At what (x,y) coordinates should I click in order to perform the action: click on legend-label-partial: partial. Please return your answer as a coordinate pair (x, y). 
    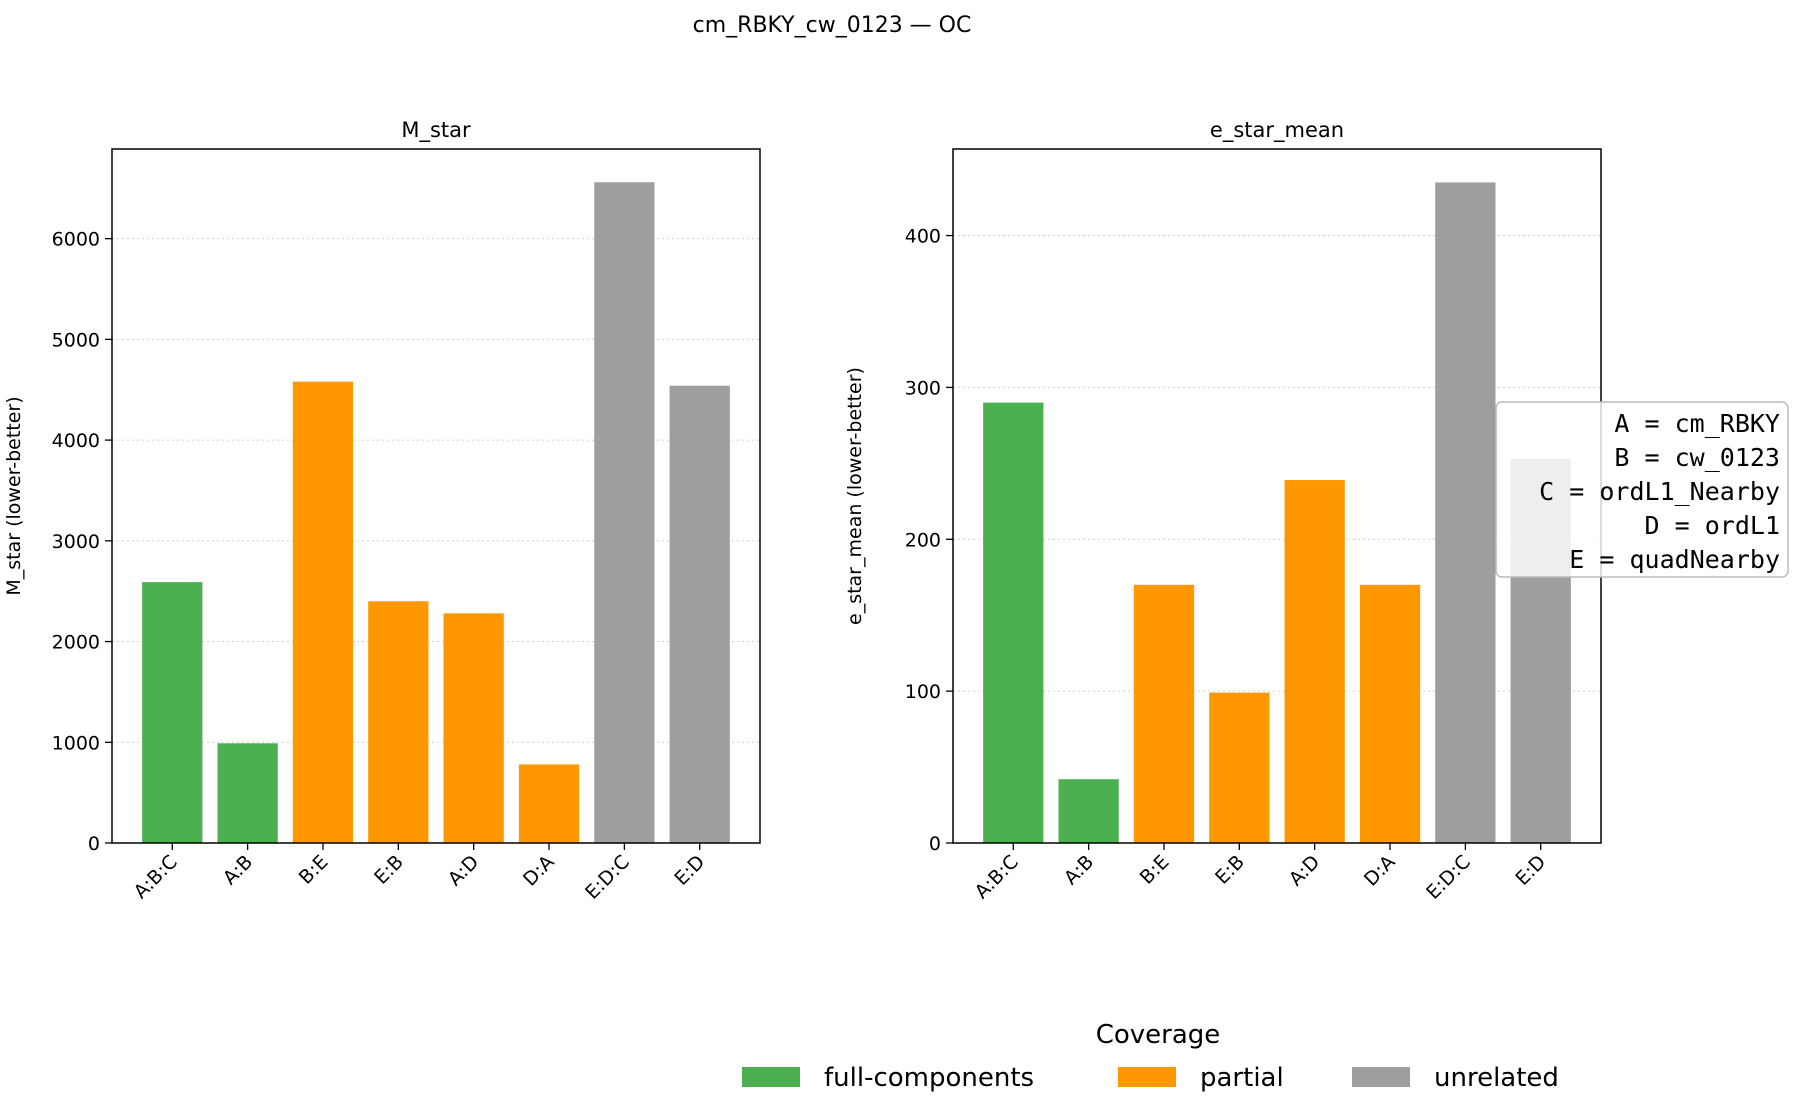
    Looking at the image, I should click on (1242, 1078).